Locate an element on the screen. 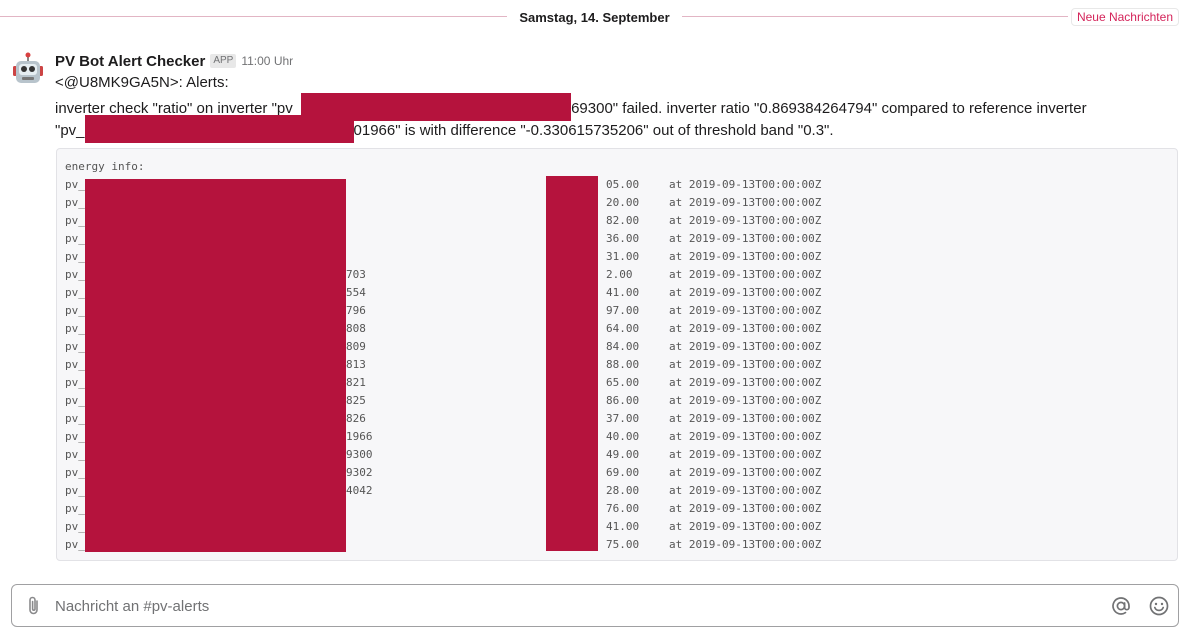  date-label: Samstag, 14. September is located at coordinates (594, 17).